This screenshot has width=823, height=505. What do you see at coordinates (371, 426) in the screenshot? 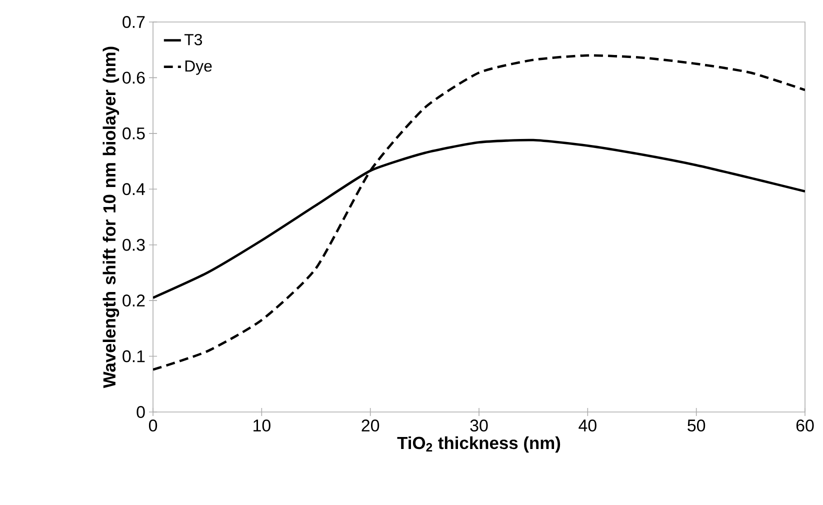
I see `x-tick-label: 20` at bounding box center [371, 426].